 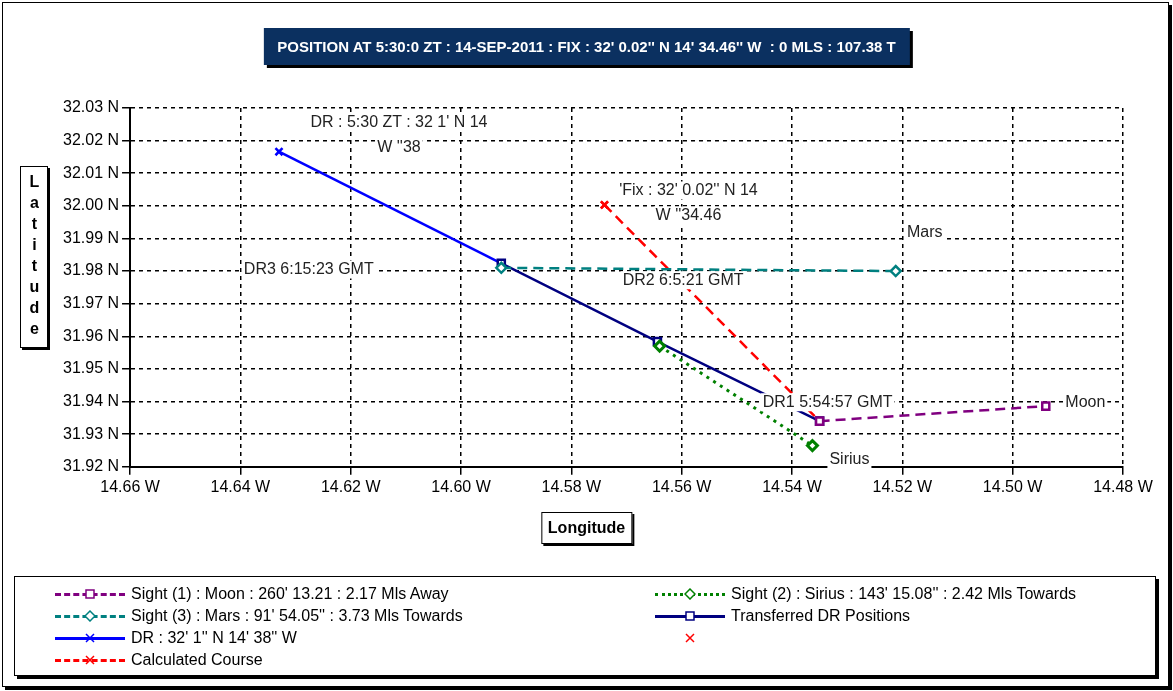 What do you see at coordinates (586, 46) in the screenshot?
I see `chart-title: POSITION AT 5:30:0 ZT : 14-SEP-2011 : FIX : 32' 0.02'' N 14' 34.46'' W : 0 MLS : 107.38 T` at bounding box center [586, 46].